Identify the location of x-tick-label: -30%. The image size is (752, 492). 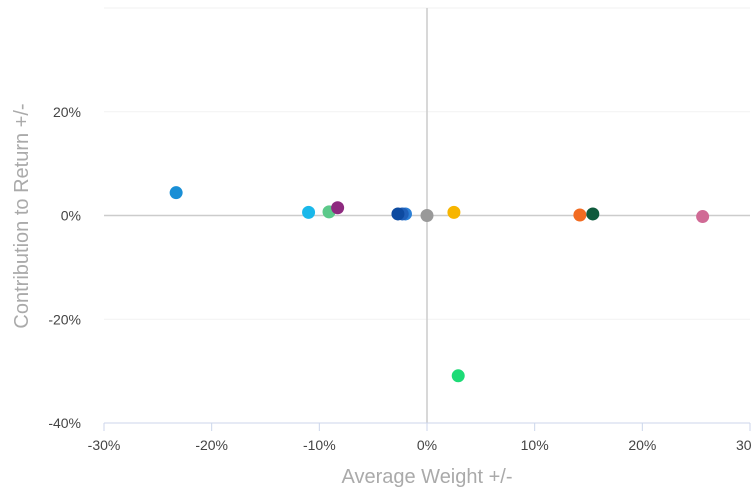
(104, 445).